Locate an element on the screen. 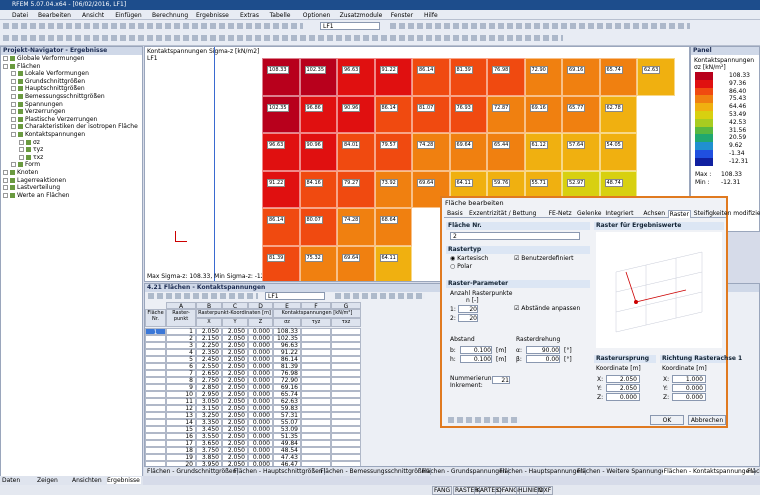 This screenshot has height=495, width=760. tree-item: Verzerrungen is located at coordinates (45, 112).